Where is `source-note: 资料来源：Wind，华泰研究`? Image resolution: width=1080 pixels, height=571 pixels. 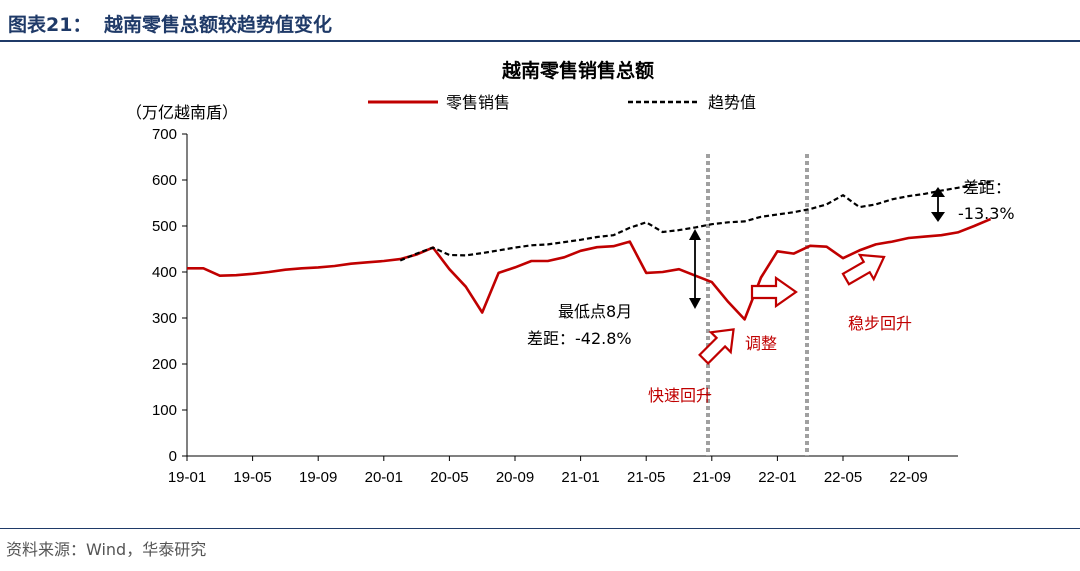 source-note: 资料来源：Wind，华泰研究 is located at coordinates (106, 549).